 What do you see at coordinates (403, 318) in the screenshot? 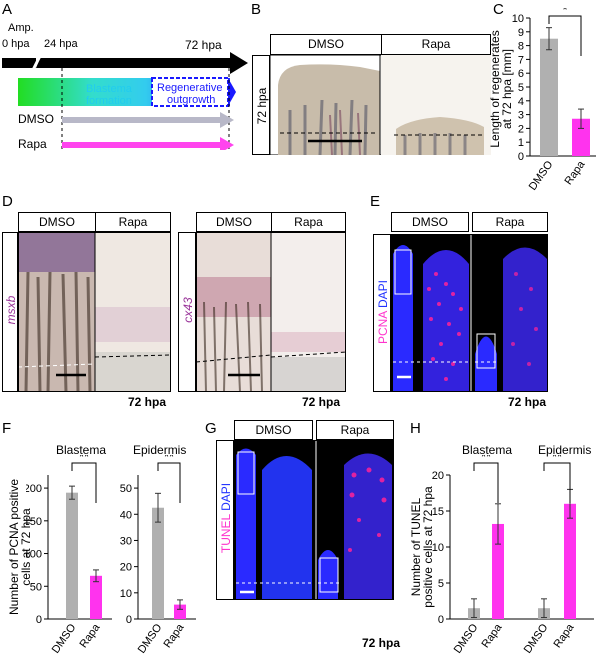
I see `pcna-dmso-overview` at bounding box center [403, 318].